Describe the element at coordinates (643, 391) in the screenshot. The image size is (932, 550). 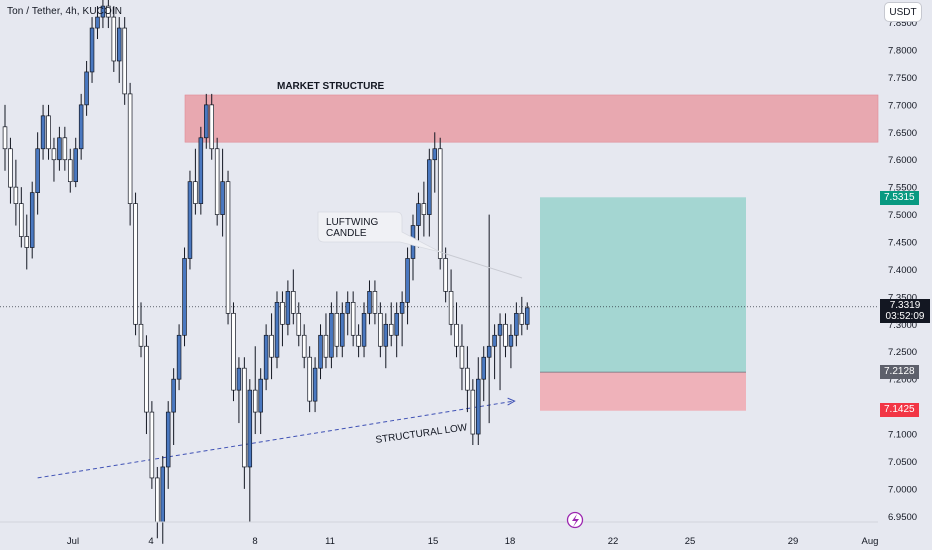
I see `stop-zone` at that location.